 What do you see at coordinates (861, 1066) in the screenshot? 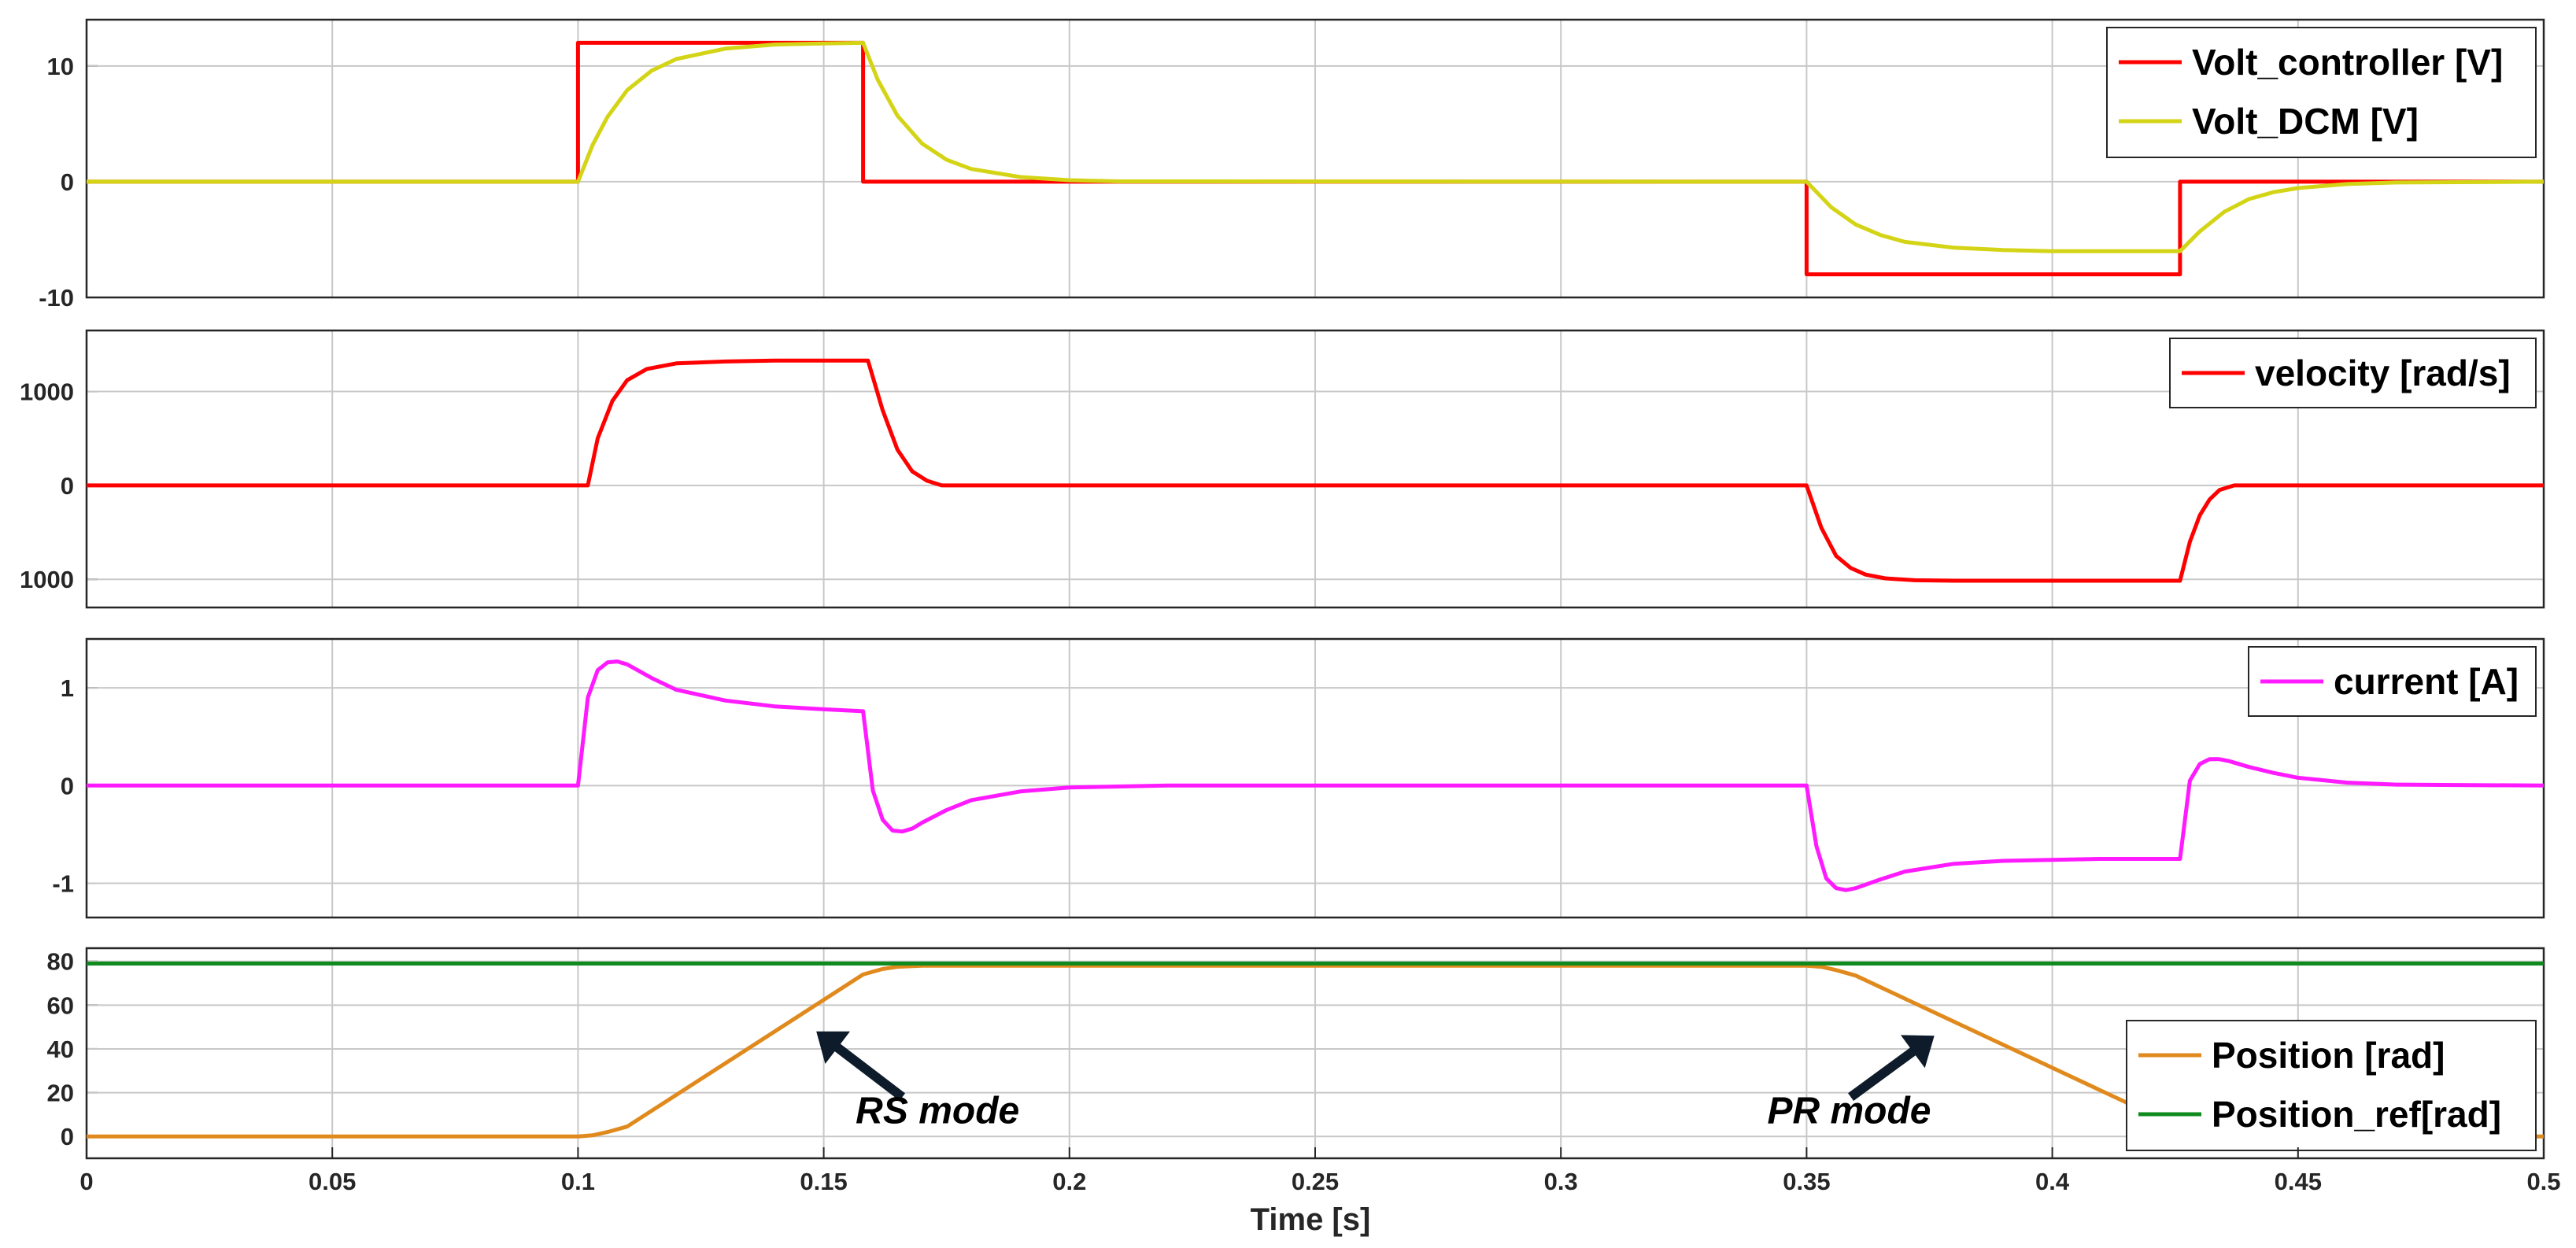
I see `annotation-arrow-rs-mode` at bounding box center [861, 1066].